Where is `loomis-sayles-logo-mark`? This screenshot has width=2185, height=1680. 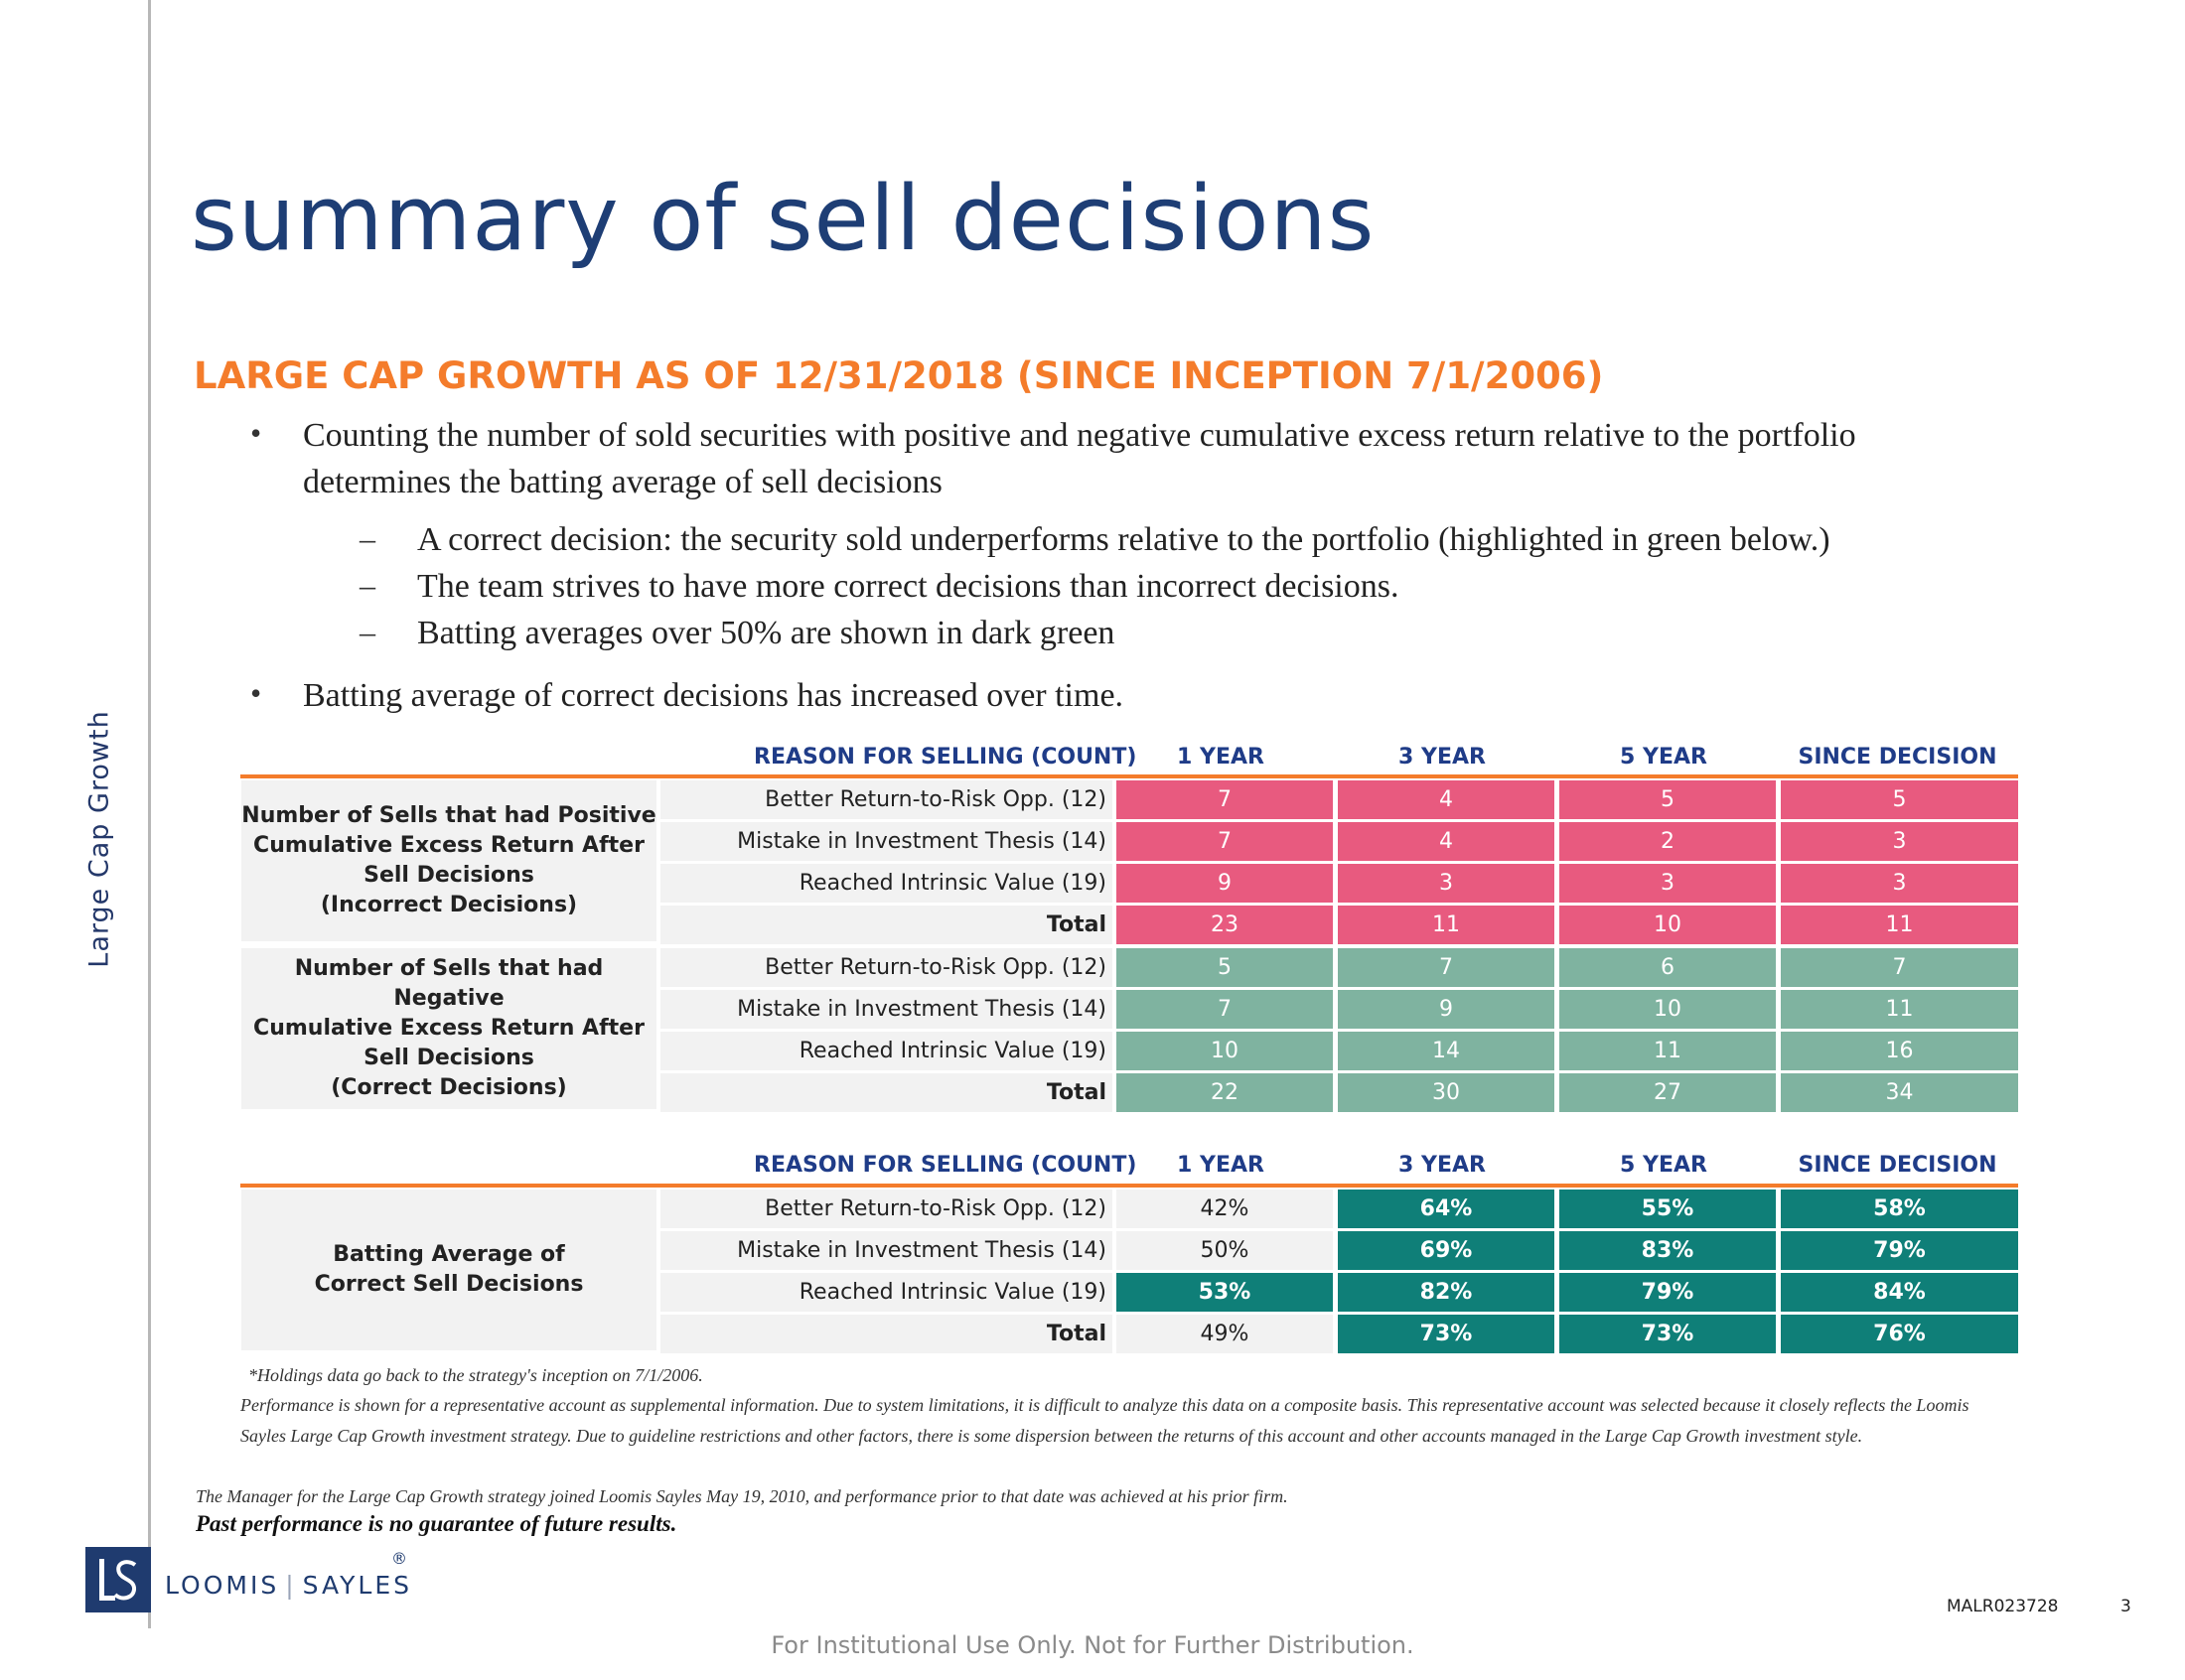
loomis-sayles-logo-mark is located at coordinates (118, 1579).